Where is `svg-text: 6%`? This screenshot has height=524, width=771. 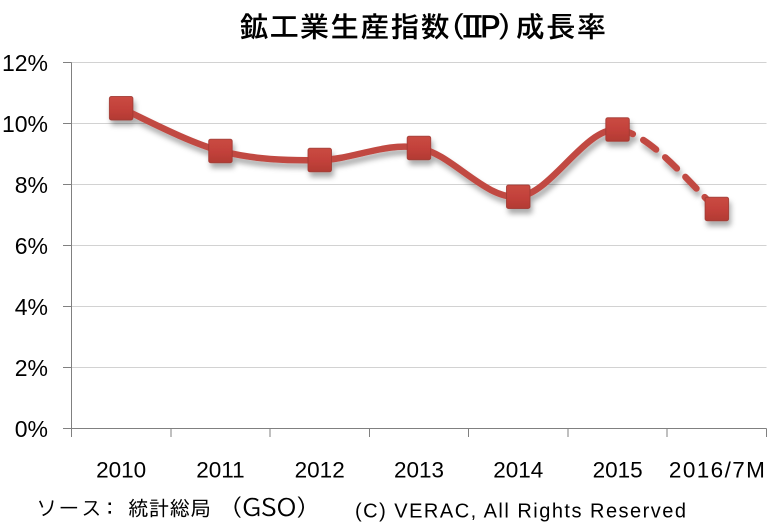 svg-text: 6% is located at coordinates (31, 246).